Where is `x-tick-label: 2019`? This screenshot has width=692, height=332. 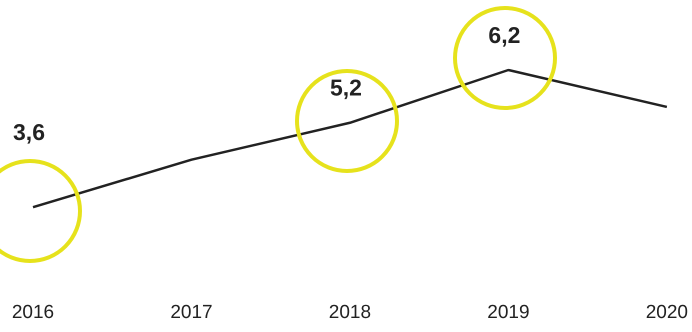 x-tick-label: 2019 is located at coordinates (508, 312).